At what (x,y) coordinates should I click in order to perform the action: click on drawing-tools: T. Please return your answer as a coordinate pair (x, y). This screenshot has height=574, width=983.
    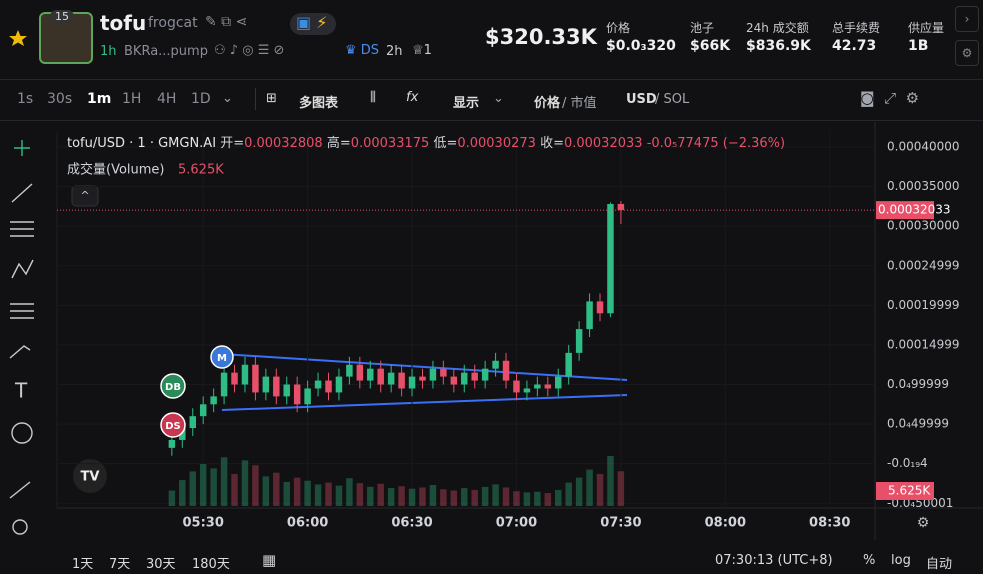
    Looking at the image, I should click on (24, 335).